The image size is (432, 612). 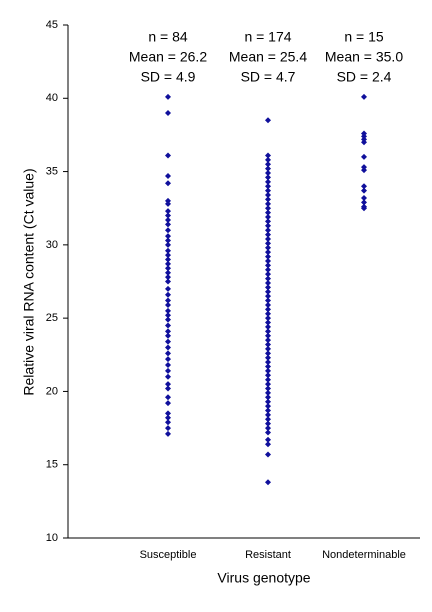 What do you see at coordinates (268, 77) in the screenshot?
I see `annotation: SD = 4.7` at bounding box center [268, 77].